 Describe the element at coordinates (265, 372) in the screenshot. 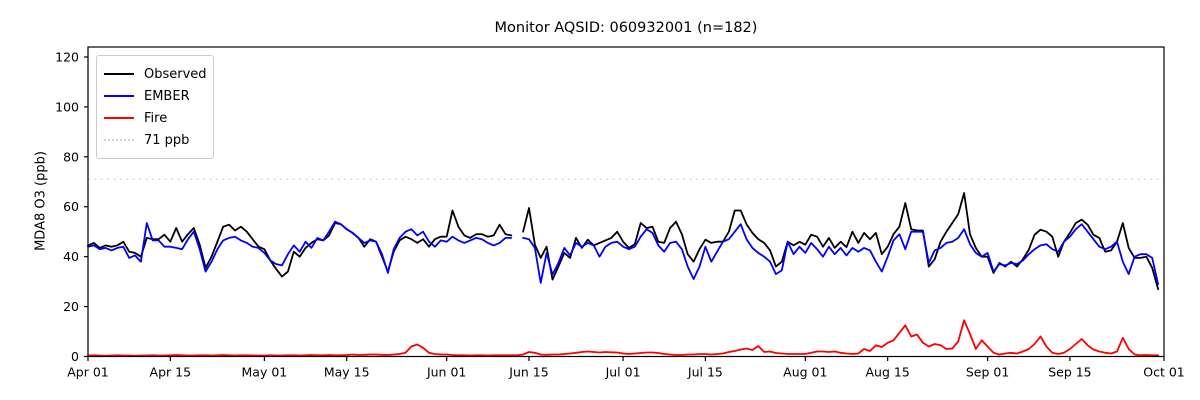

I see `x-tick-label: May 01` at that location.